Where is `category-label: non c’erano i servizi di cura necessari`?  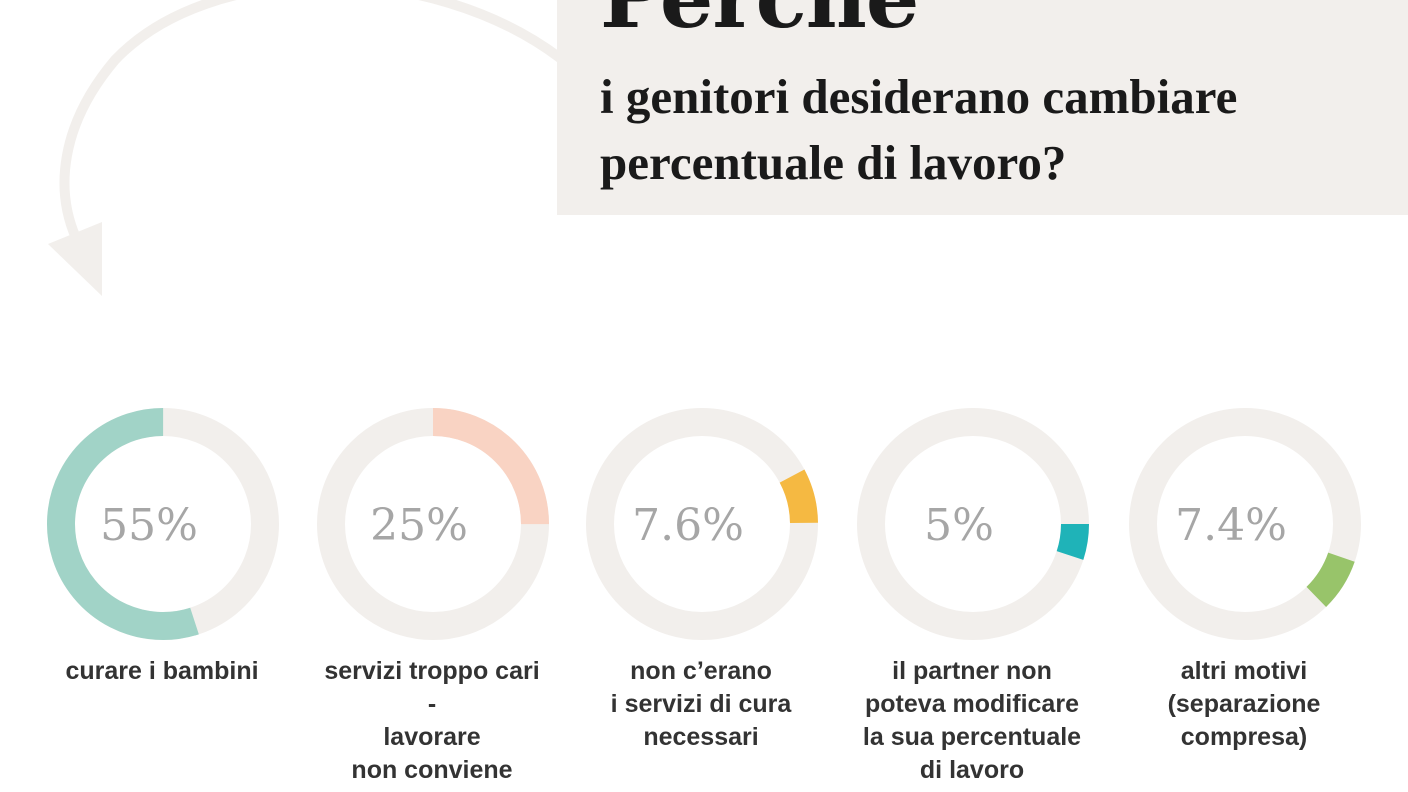
category-label: non c’erano i servizi di cura necessari is located at coordinates (701, 704).